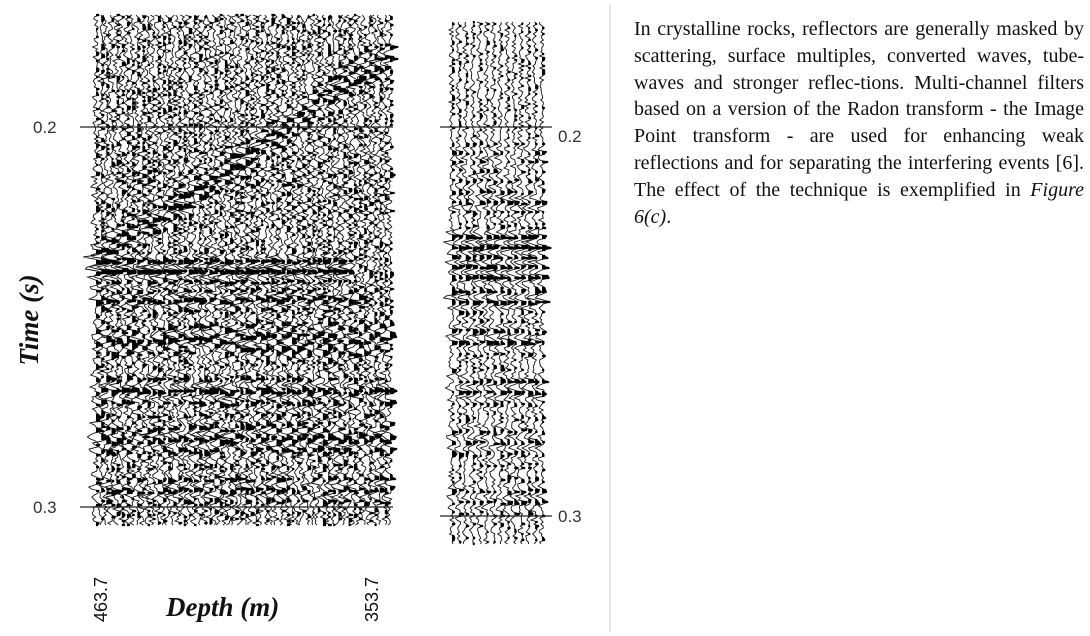 This screenshot has width=1090, height=636. I want to click on y-tick-0-3: 0.3, so click(45, 507).